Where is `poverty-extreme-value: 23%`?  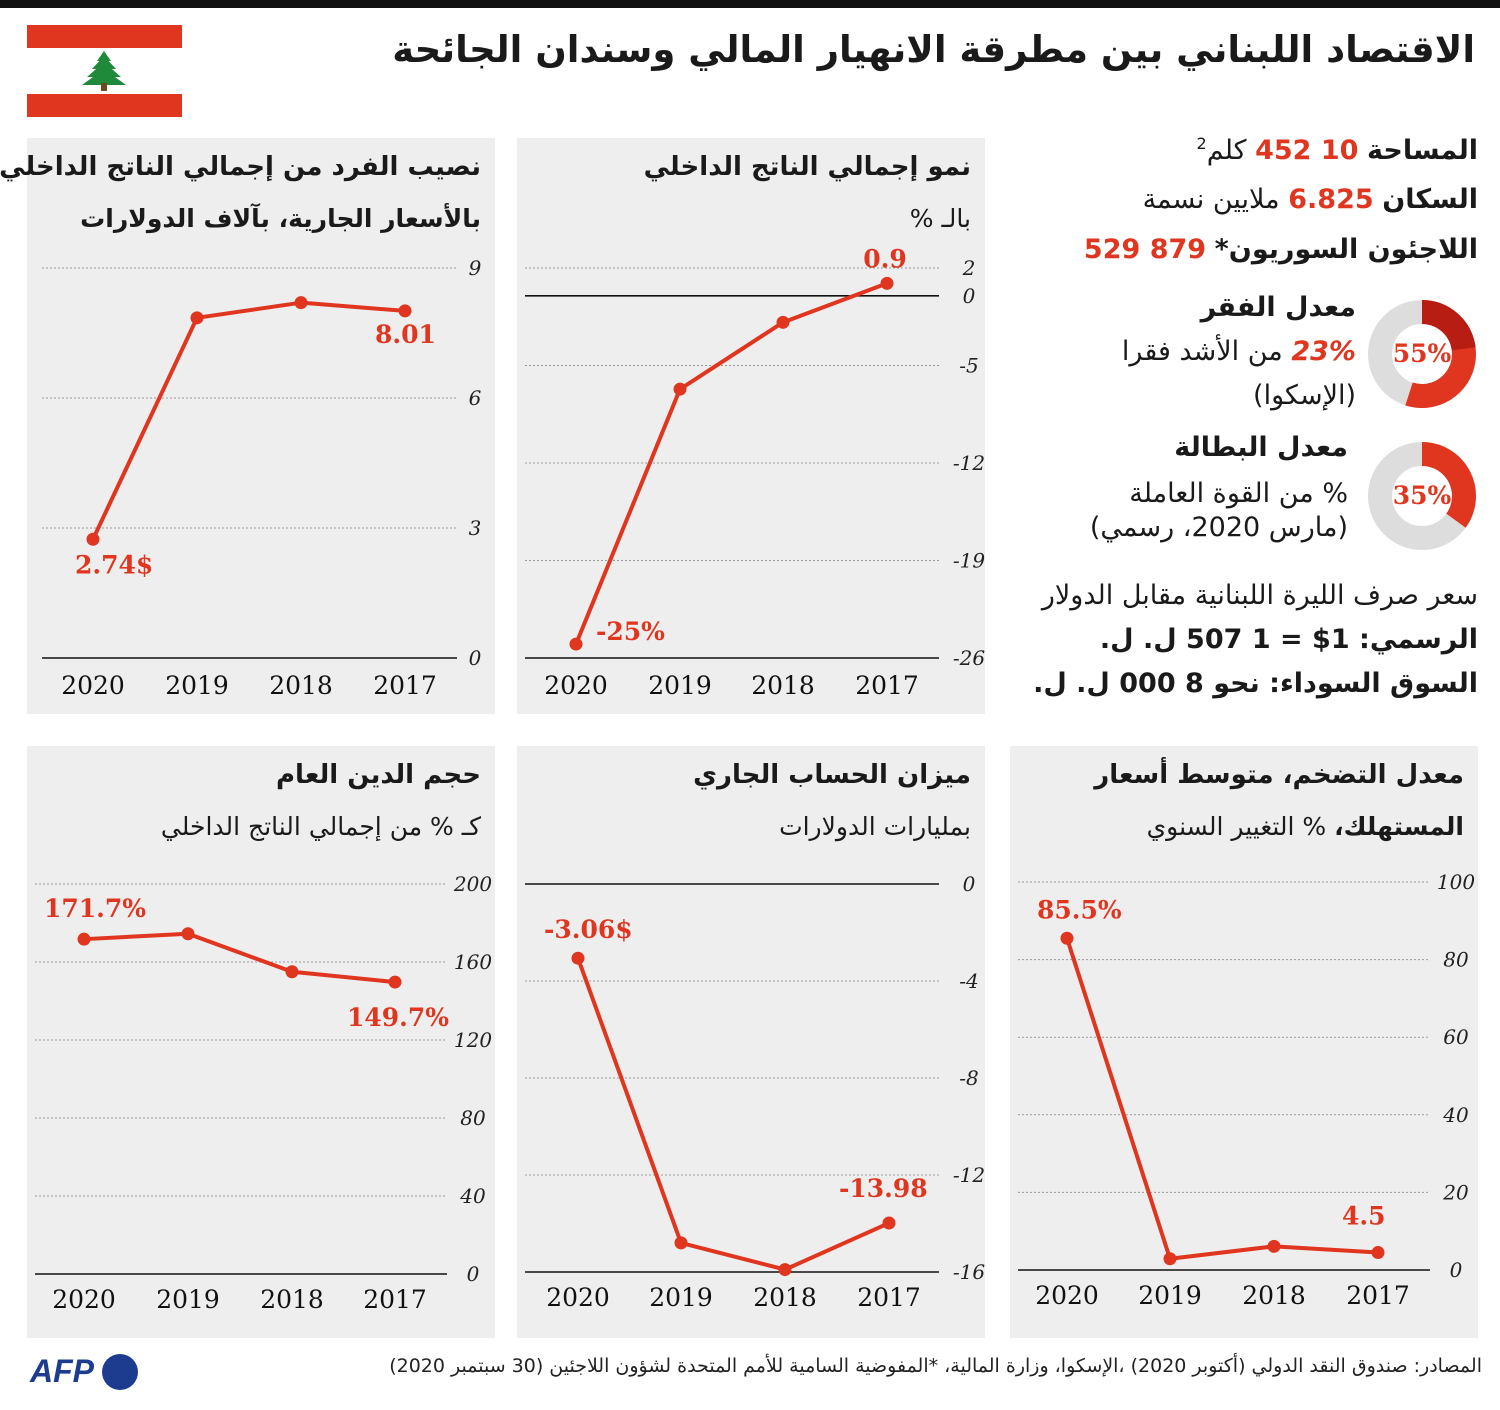 poverty-extreme-value: 23% is located at coordinates (1323, 351).